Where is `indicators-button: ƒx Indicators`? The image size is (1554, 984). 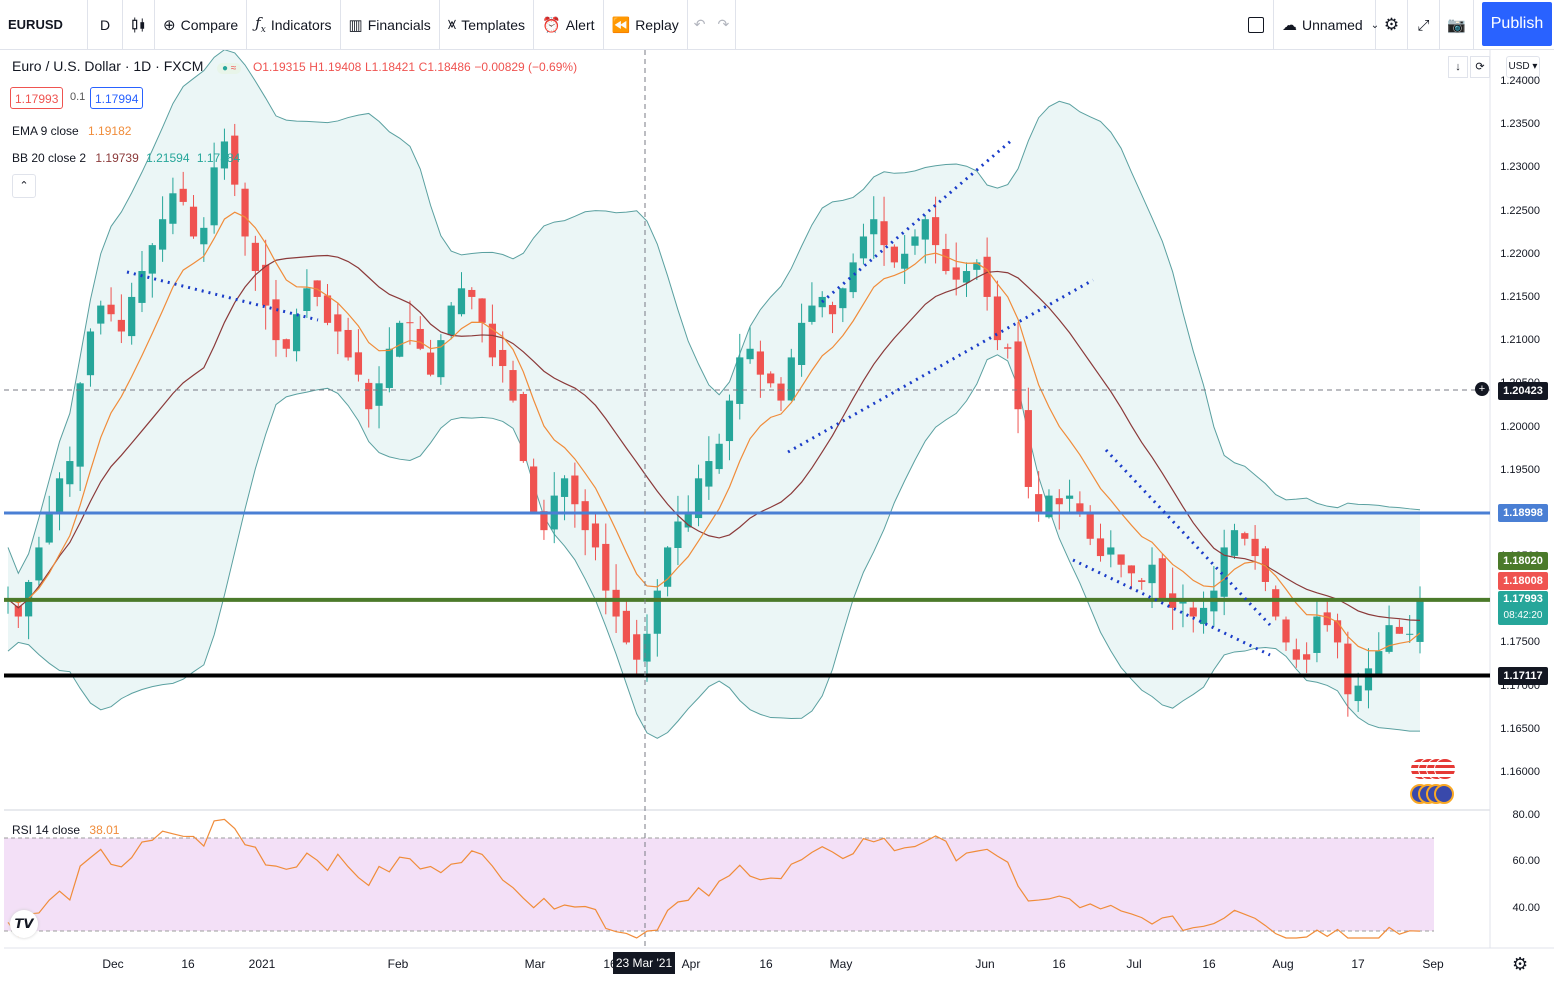
indicators-button: ƒx Indicators is located at coordinates (294, 25).